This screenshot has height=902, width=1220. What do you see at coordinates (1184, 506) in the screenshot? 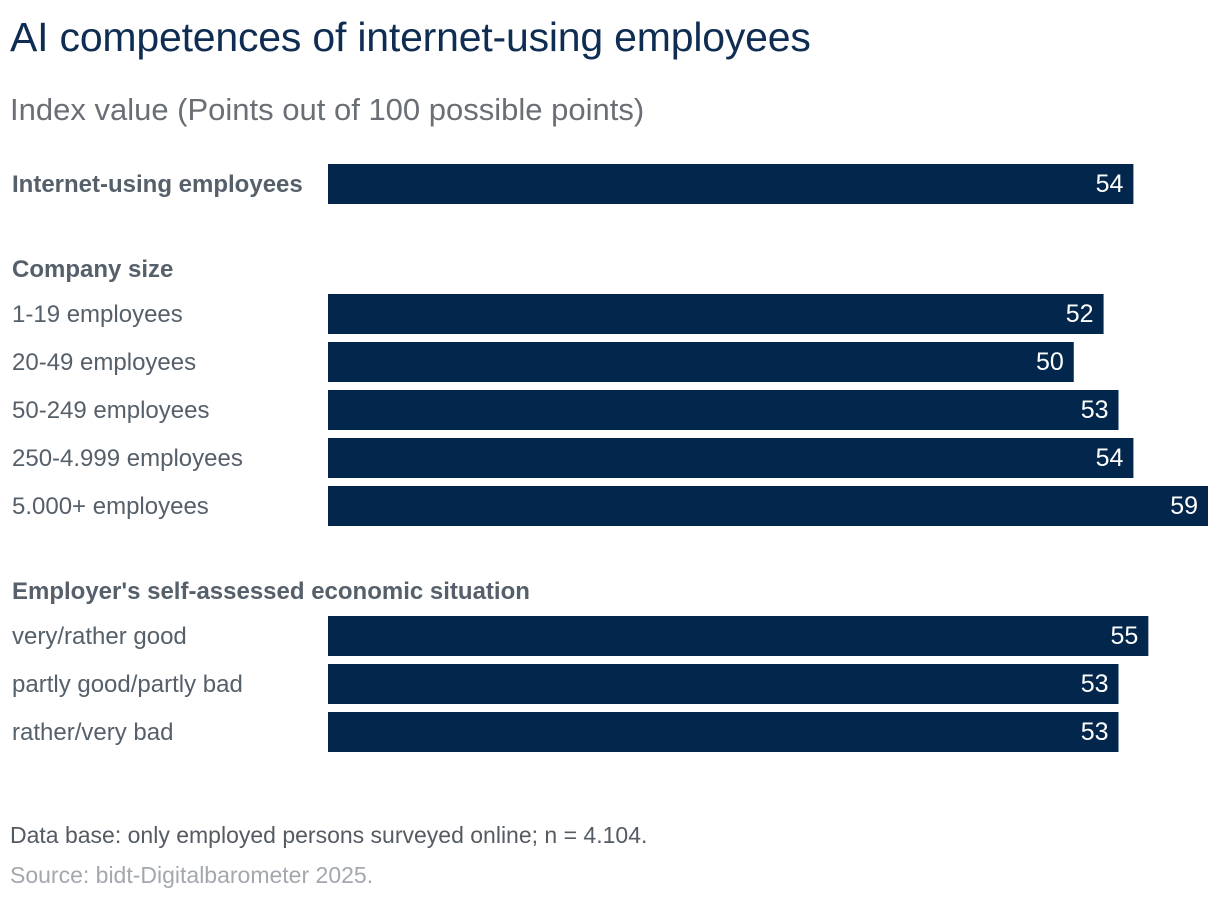
I see `bar-value-label: 59` at bounding box center [1184, 506].